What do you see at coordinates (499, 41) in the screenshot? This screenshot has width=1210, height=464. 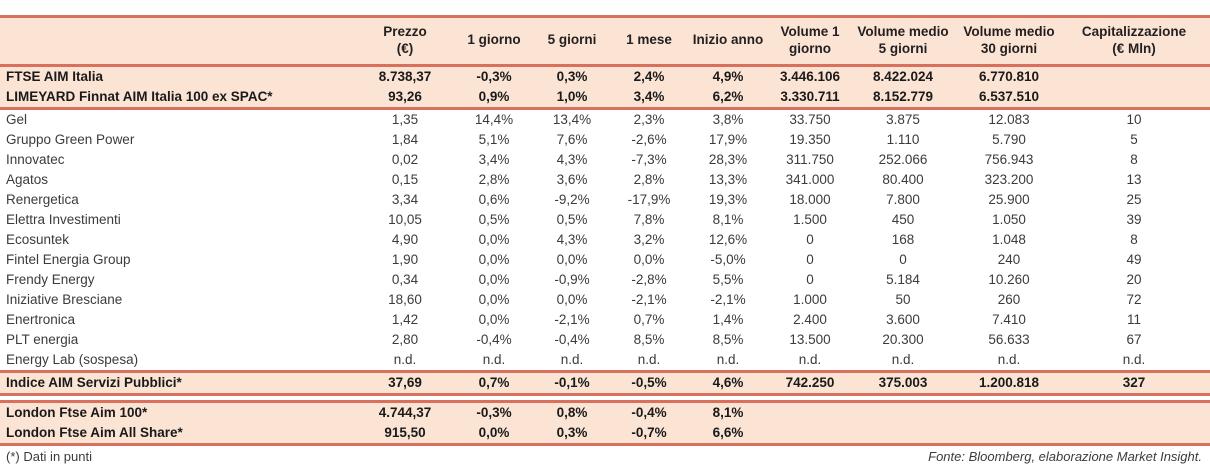 I see `column-header-1-giorno: 1 giorno` at bounding box center [499, 41].